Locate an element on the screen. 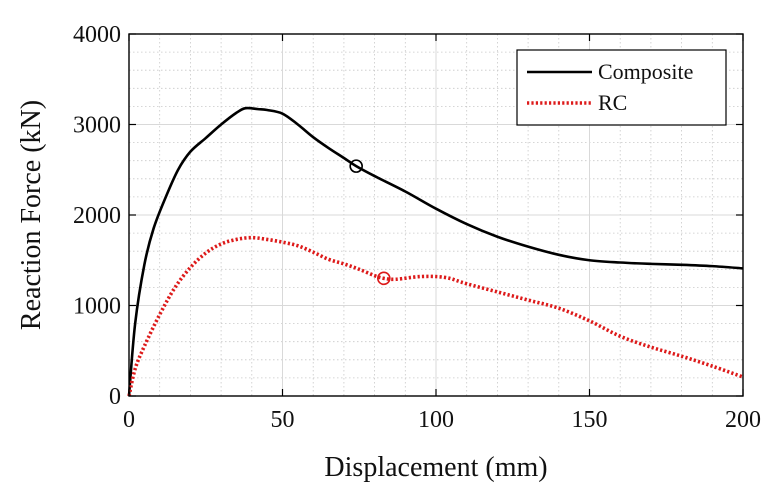 The width and height of the screenshot is (783, 493). legend: Composite RC is located at coordinates (621, 87).